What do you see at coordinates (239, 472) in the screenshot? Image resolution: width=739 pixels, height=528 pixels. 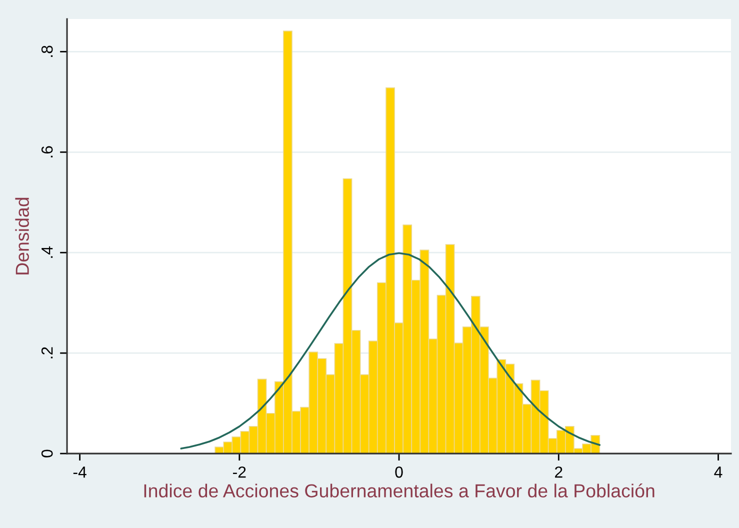 I see `x-tick-label: -2` at bounding box center [239, 472].